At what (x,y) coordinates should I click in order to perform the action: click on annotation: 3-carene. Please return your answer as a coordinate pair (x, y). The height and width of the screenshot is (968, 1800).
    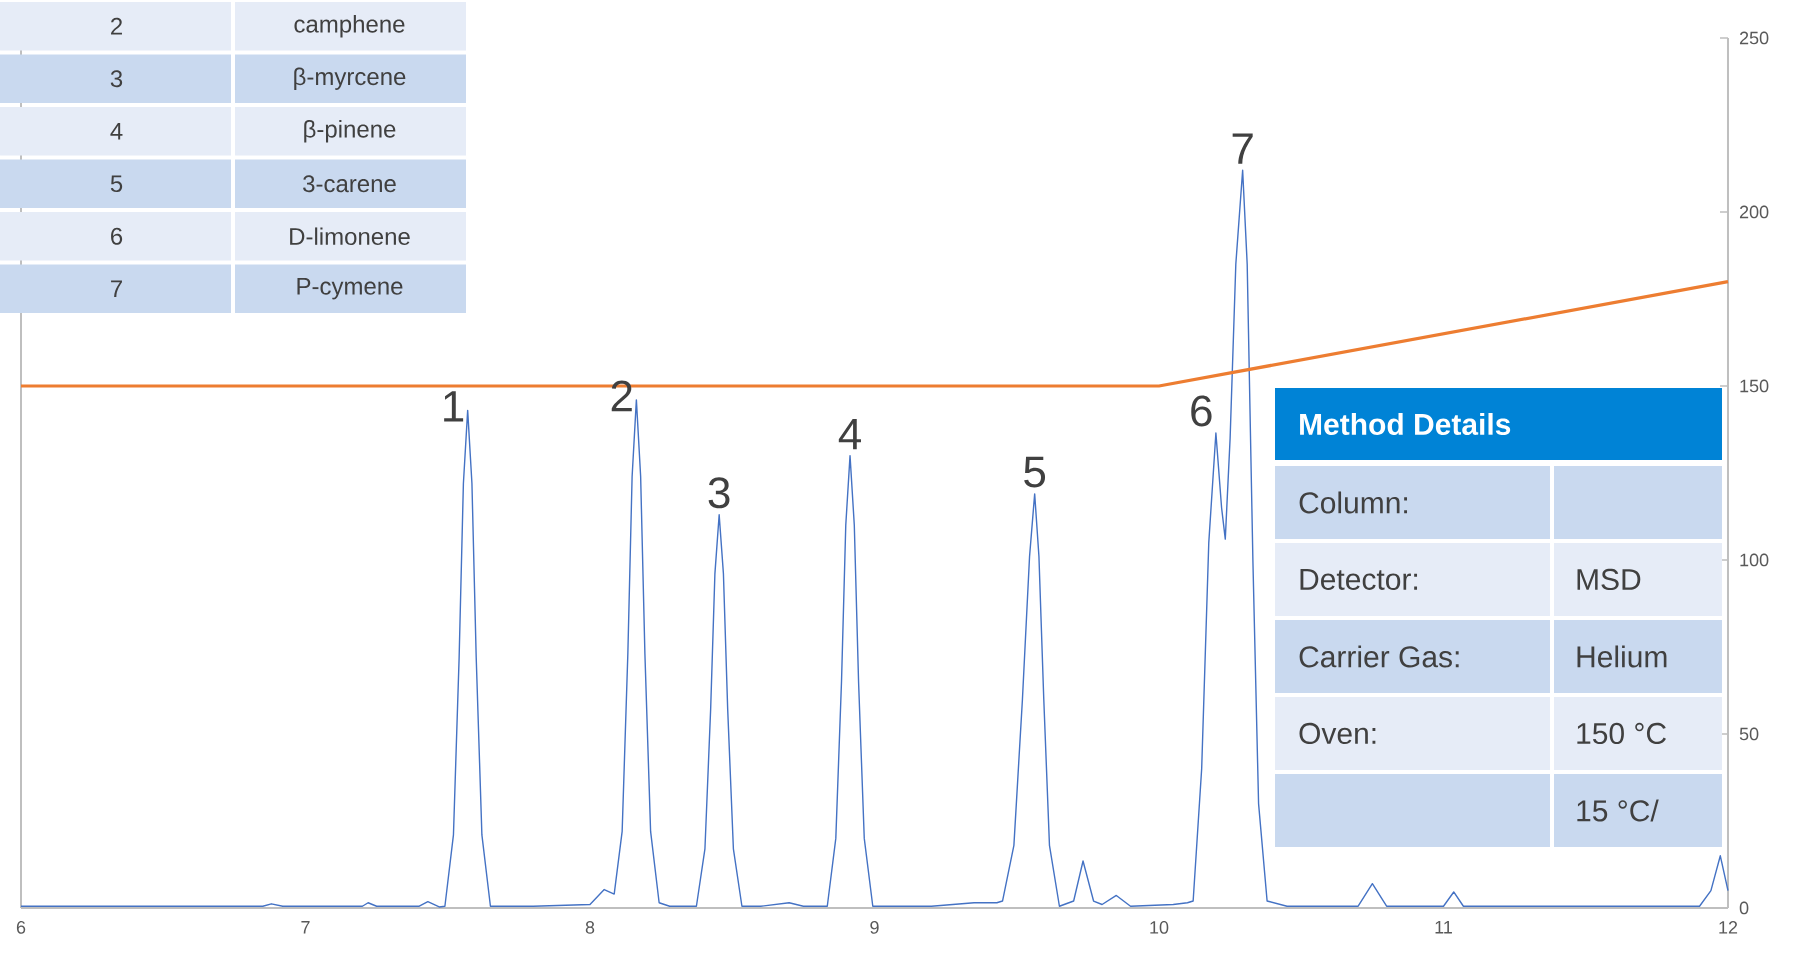
    Looking at the image, I should click on (349, 184).